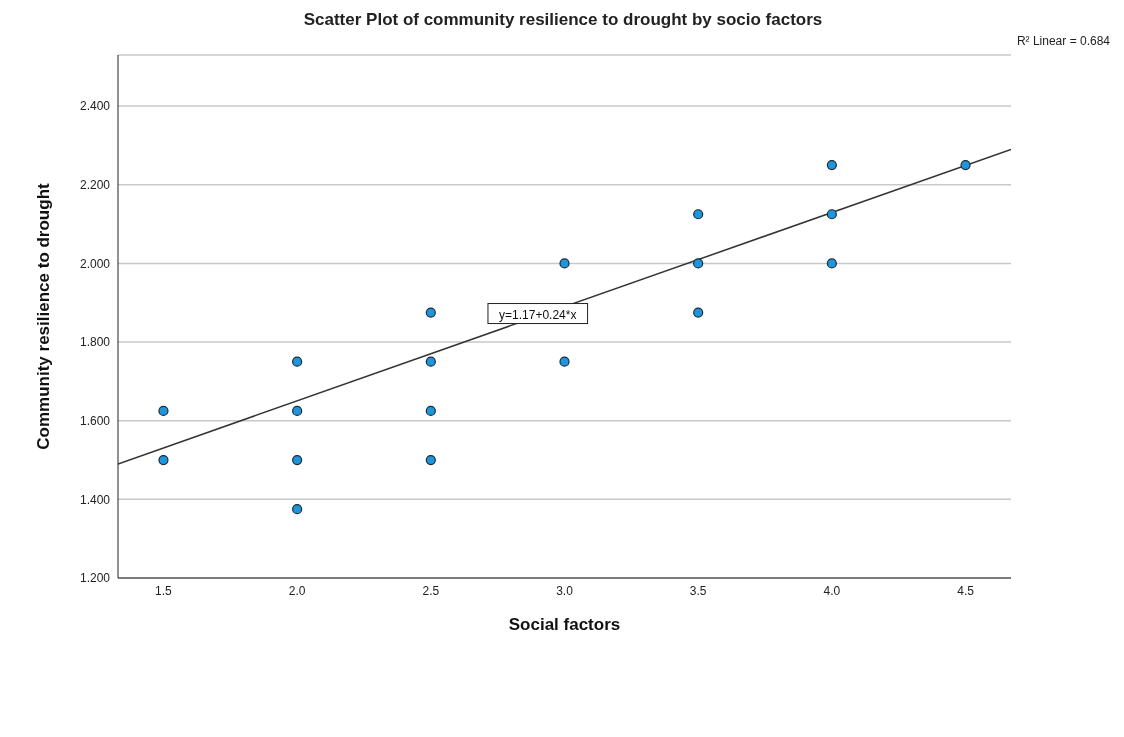  I want to click on y-tick-label: 2.000, so click(95, 263).